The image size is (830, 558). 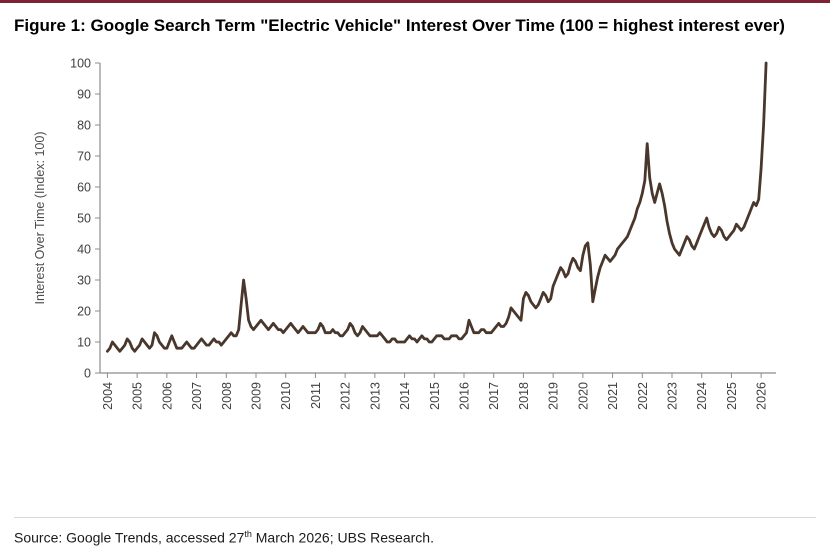 What do you see at coordinates (248, 534) in the screenshot?
I see `source-superscript: th` at bounding box center [248, 534].